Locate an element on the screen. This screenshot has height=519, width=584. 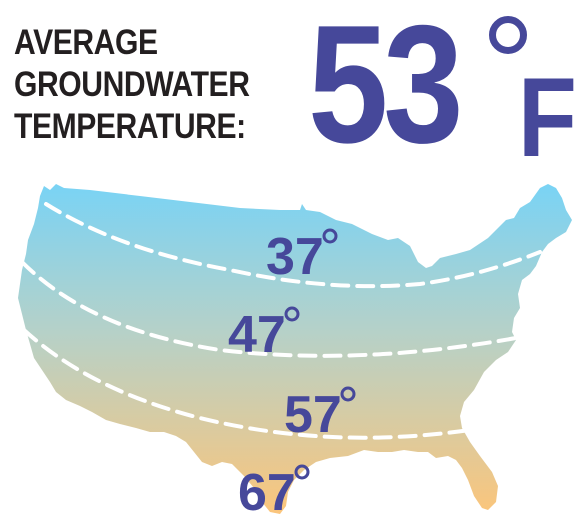
title-block: AVERAGE GROUNDWATER TEMPERATURE: is located at coordinates (164, 85).